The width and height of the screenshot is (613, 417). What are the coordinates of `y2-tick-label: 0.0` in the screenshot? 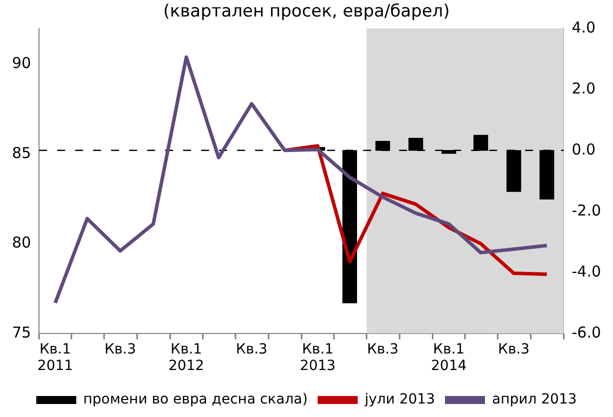 It's located at (584, 149).